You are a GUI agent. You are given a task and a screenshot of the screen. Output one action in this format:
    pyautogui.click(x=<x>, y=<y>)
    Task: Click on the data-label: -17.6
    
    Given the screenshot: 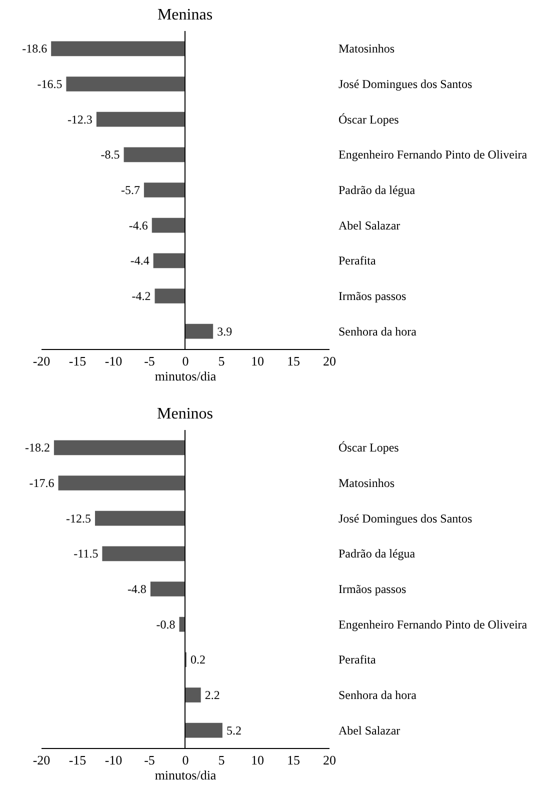 What is the action you would take?
    pyautogui.click(x=41, y=483)
    